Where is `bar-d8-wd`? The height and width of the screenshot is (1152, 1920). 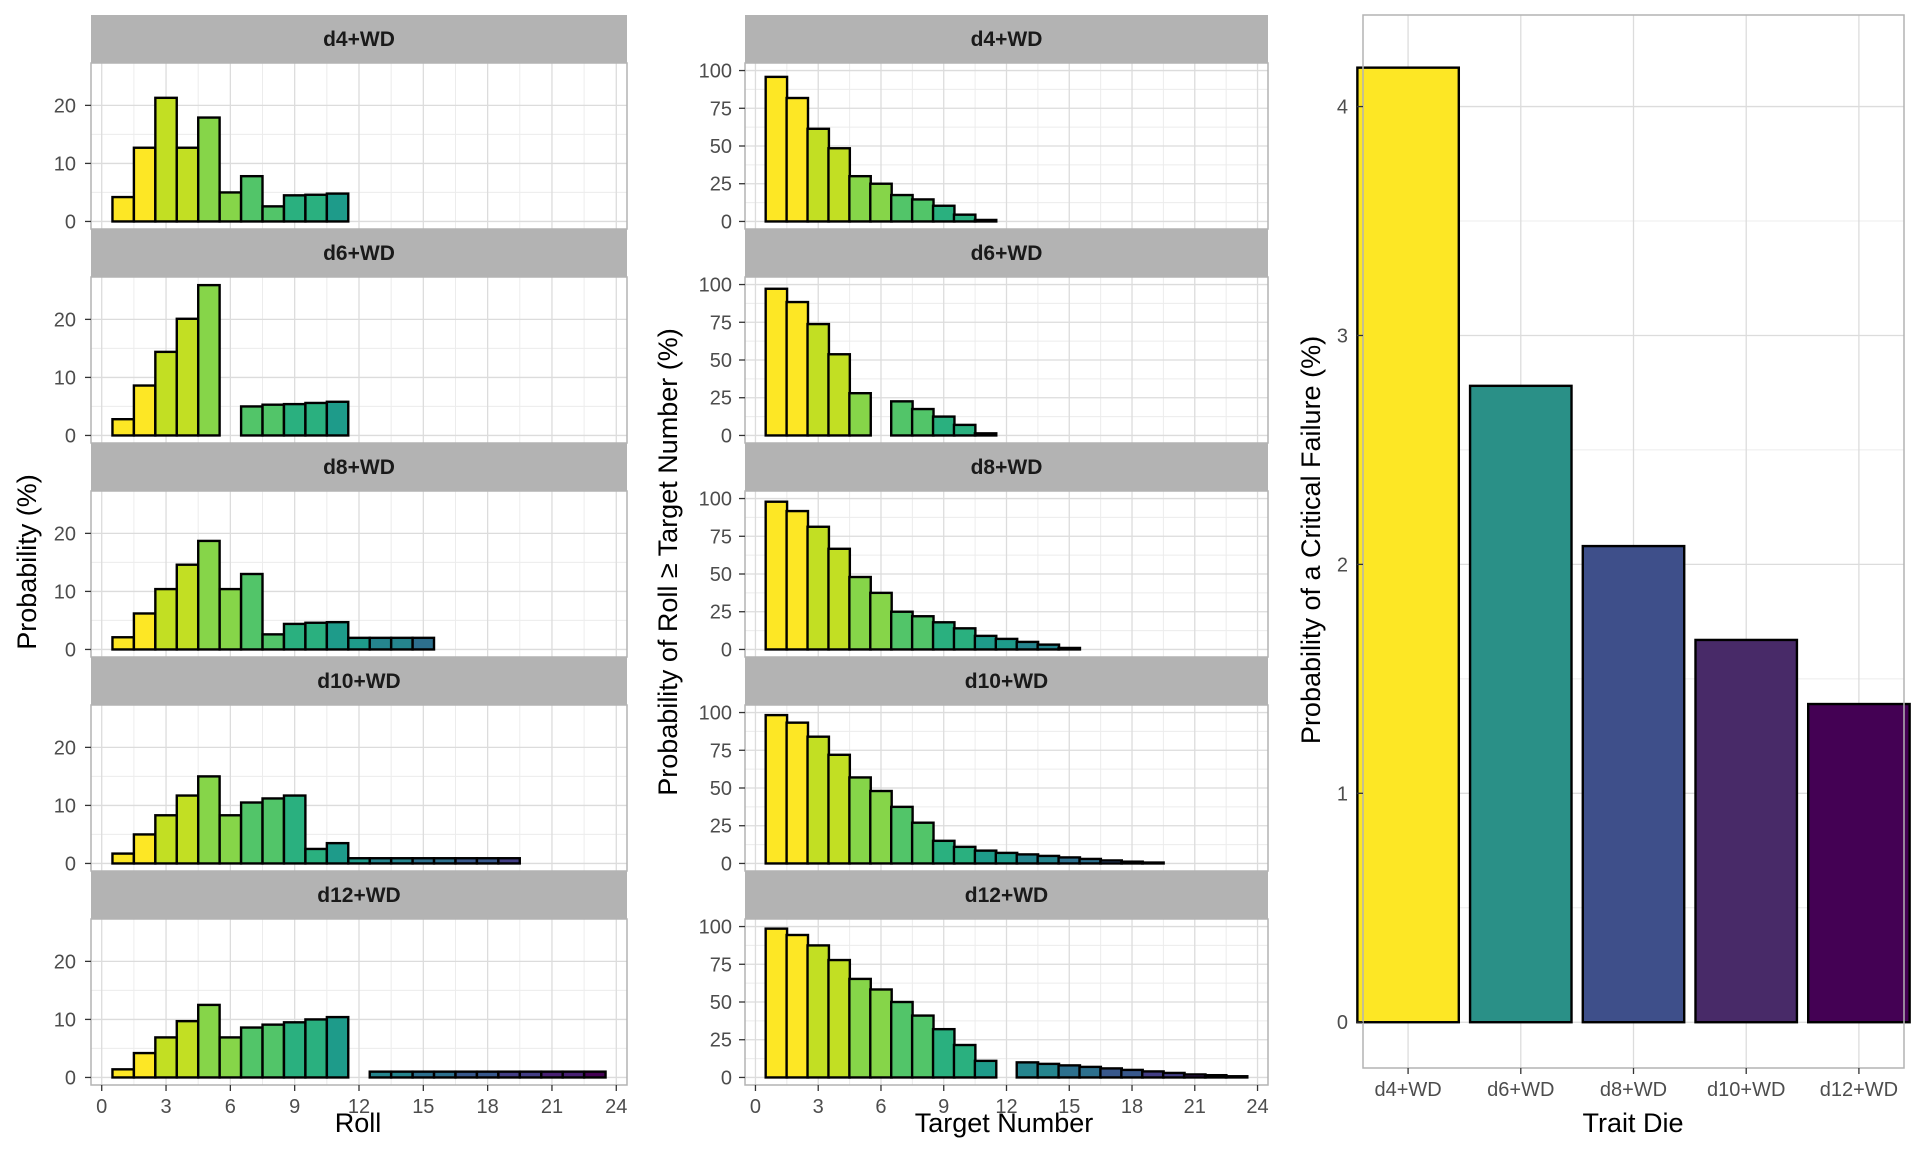 bar-d8-wd is located at coordinates (1633, 784).